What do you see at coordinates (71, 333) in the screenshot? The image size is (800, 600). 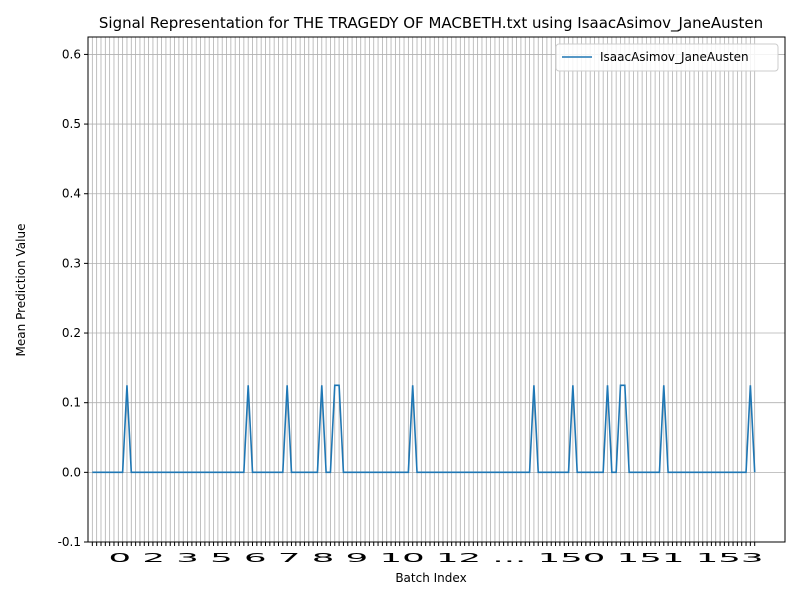 I see `y-tick-label: 0.2` at bounding box center [71, 333].